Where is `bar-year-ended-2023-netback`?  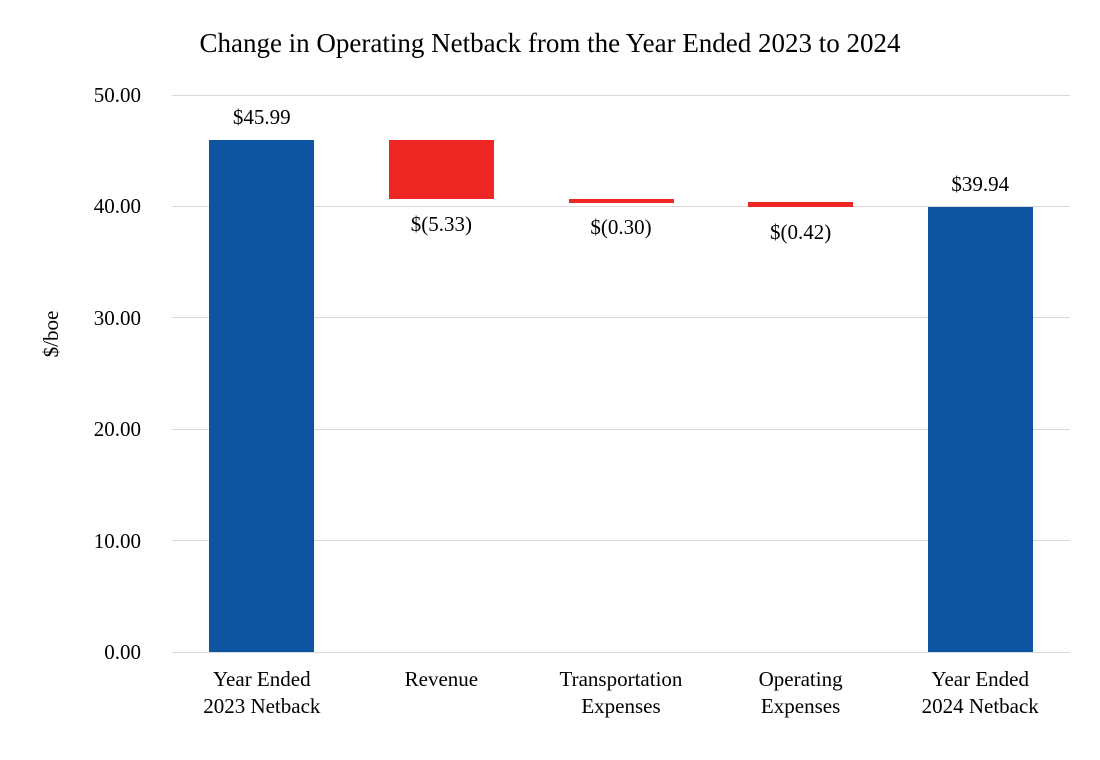
bar-year-ended-2023-netback is located at coordinates (262, 395).